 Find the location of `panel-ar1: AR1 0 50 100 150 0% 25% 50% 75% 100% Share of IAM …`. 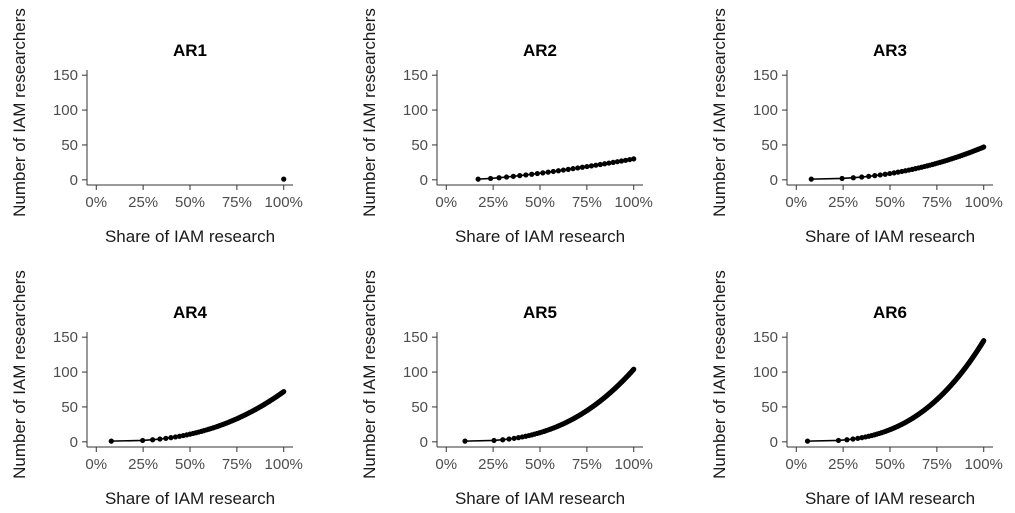

panel-ar1: AR1 0 50 100 150 0% 25% 50% 75% 100% Share of IAM … is located at coordinates (156, 127).